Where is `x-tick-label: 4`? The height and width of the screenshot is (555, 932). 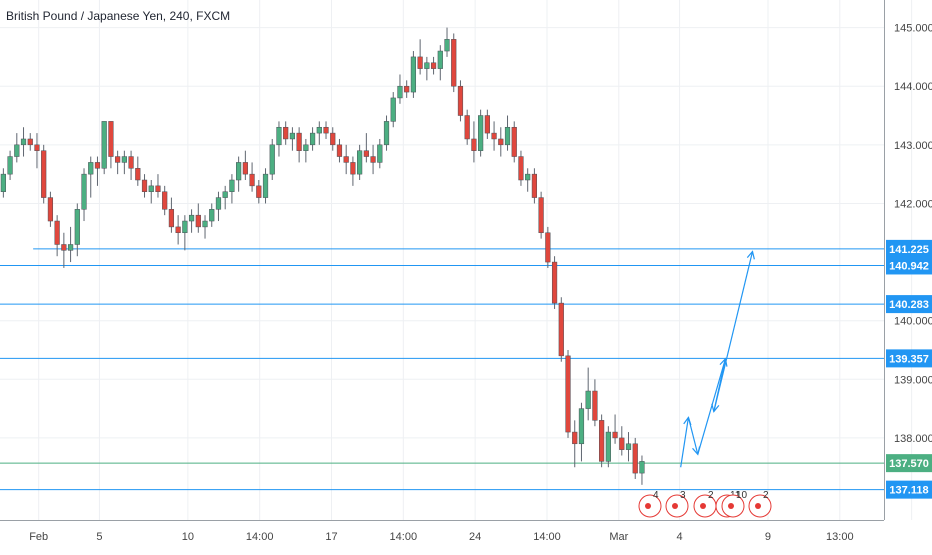
x-tick-label: 4 is located at coordinates (680, 537).